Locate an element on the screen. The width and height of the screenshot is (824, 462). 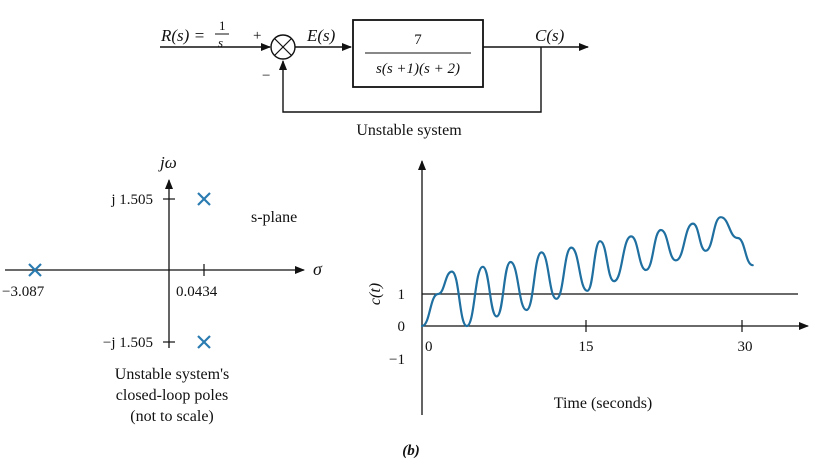
s-plane-caption-line1: Unstable system's is located at coordinates (172, 374).